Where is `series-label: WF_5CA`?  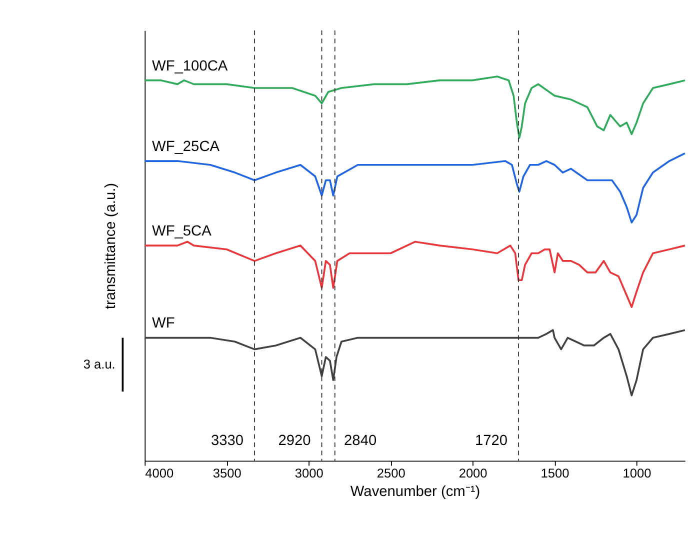 series-label: WF_5CA is located at coordinates (182, 231).